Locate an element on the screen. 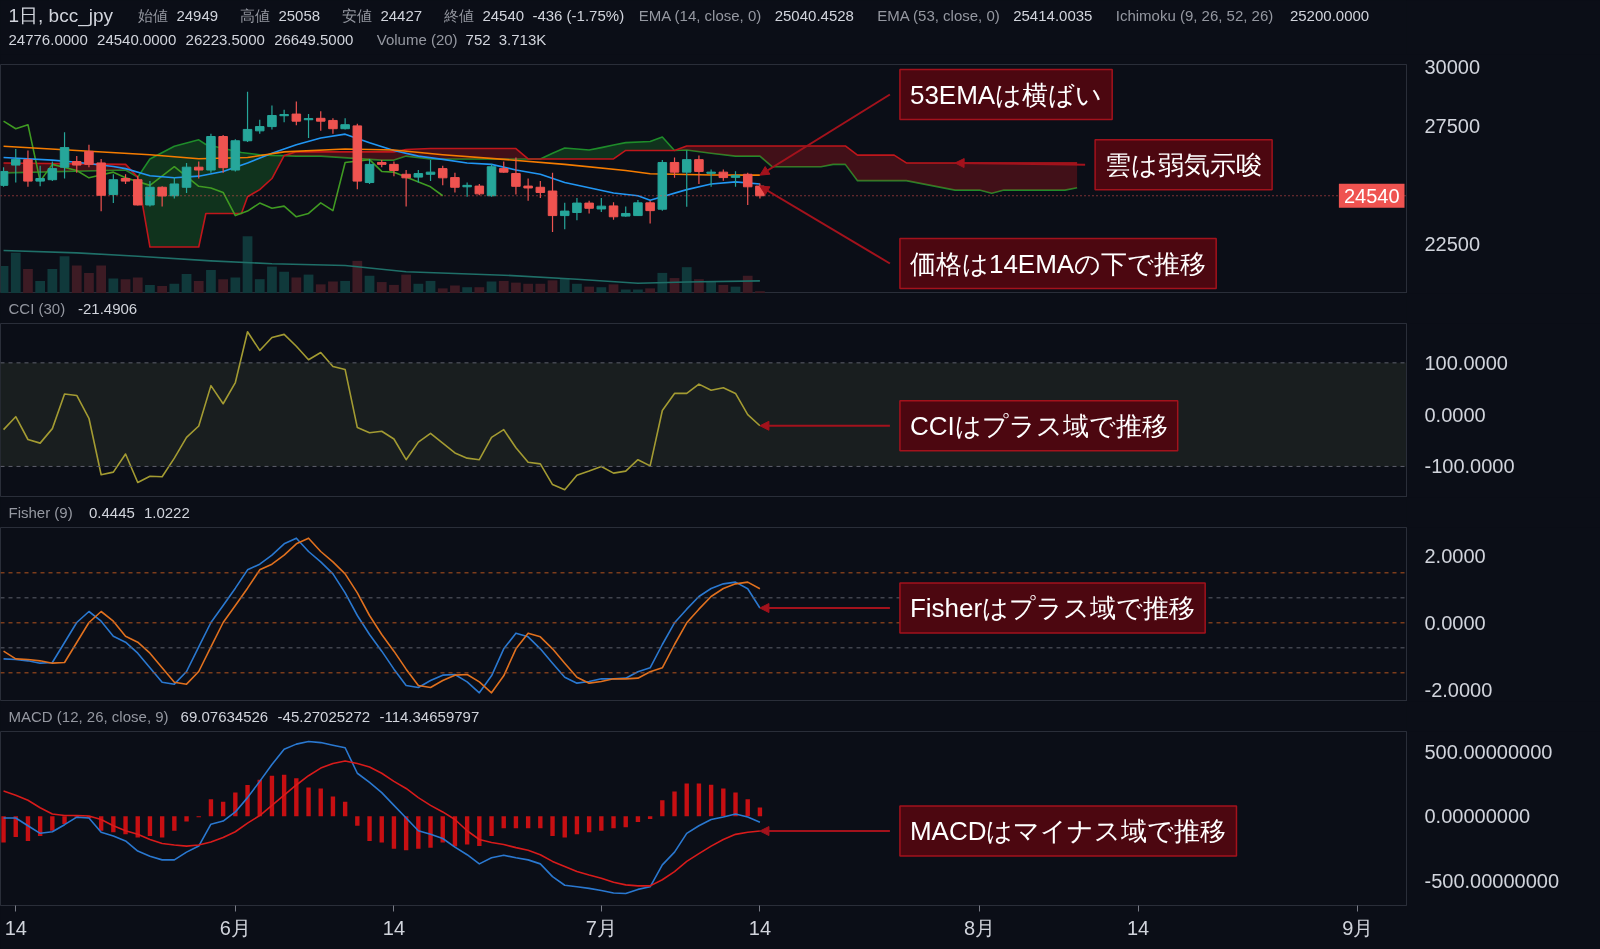  x-tick-label: 8月 is located at coordinates (979, 927).